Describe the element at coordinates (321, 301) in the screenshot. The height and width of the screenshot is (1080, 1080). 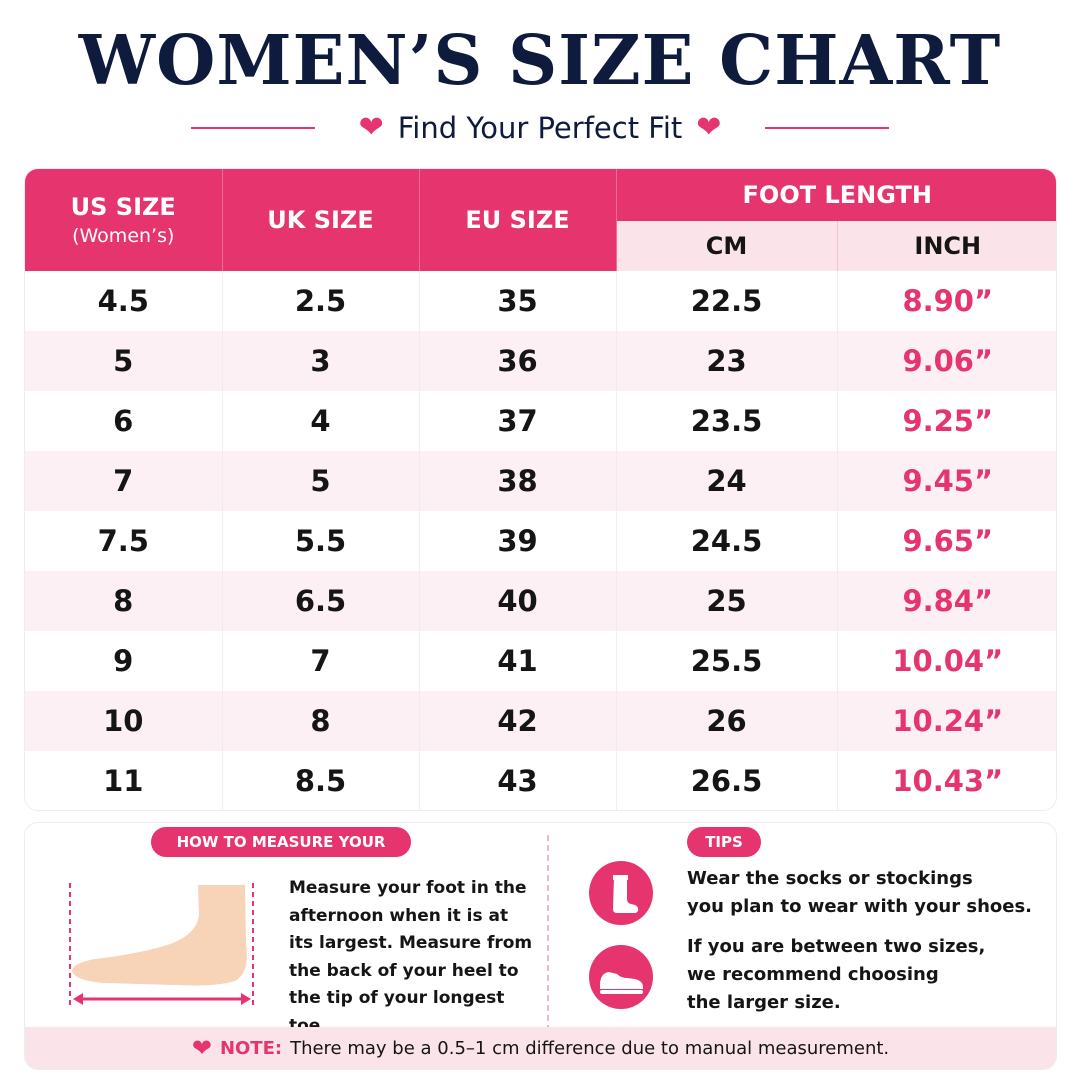
I see `cell-uk: 2.5` at that location.